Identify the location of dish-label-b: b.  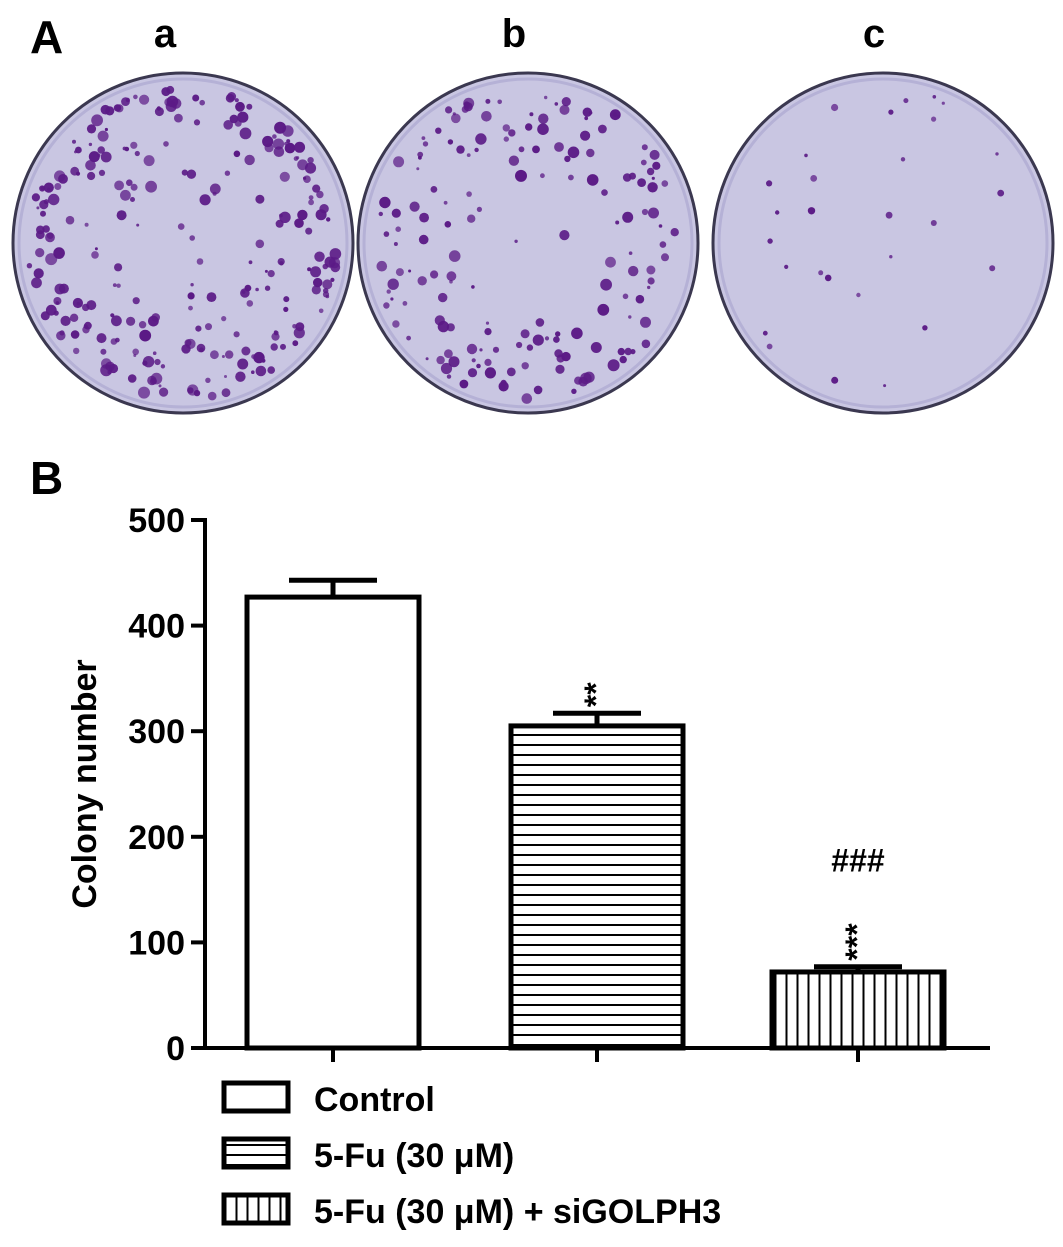
(514, 34).